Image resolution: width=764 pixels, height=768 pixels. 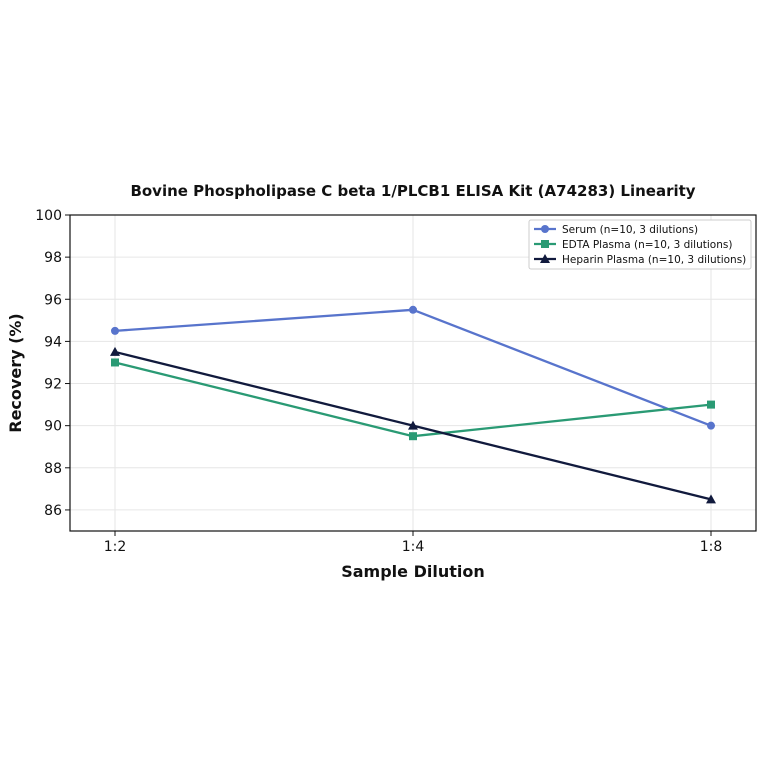 I want to click on y-tick-label: 86, so click(x=53, y=511).